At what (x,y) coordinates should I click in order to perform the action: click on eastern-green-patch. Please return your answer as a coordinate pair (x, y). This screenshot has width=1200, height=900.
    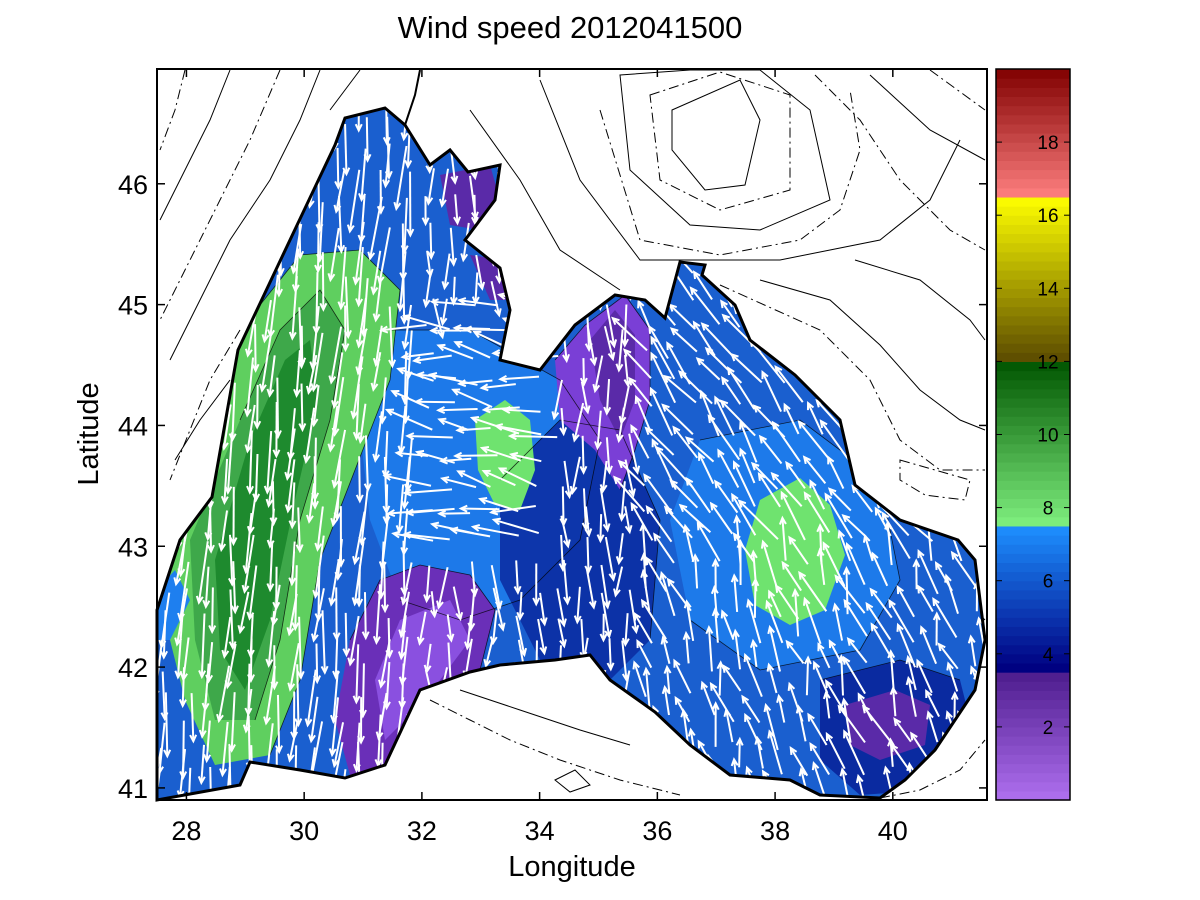
    Looking at the image, I should click on (795, 551).